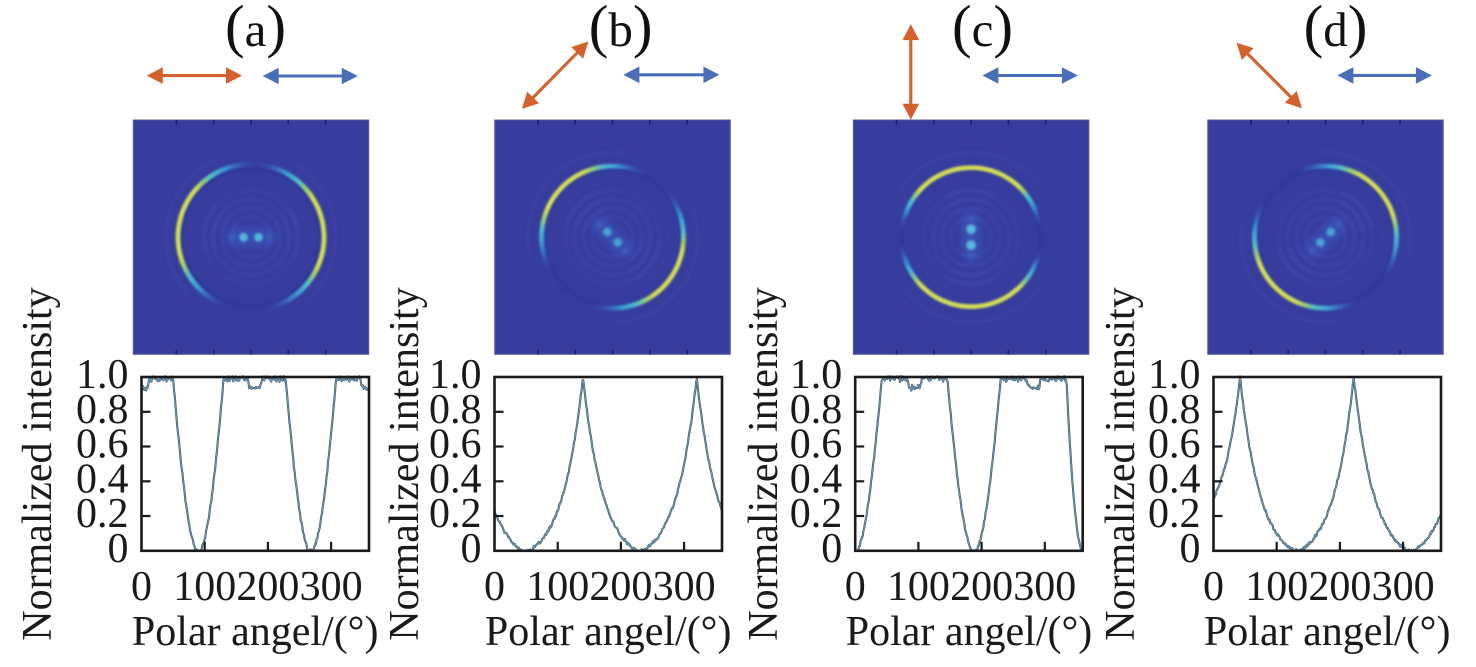  What do you see at coordinates (1336, 29) in the screenshot?
I see `svg-text: (d)` at bounding box center [1336, 29].